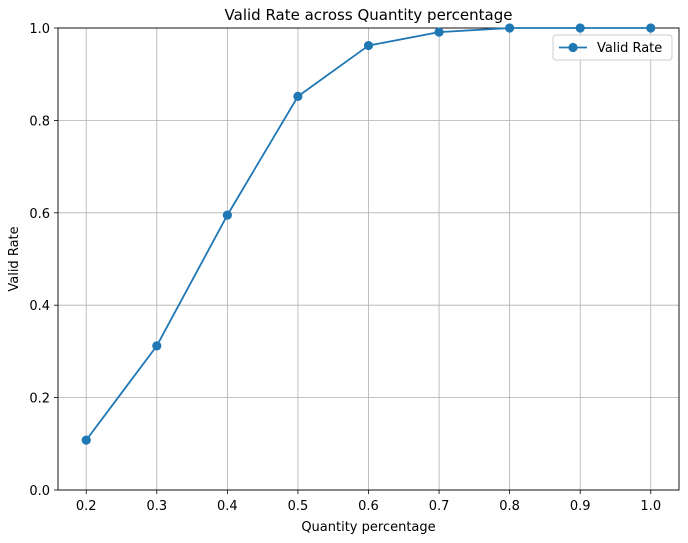  I want to click on x-tick-label: 0.6, so click(368, 506).